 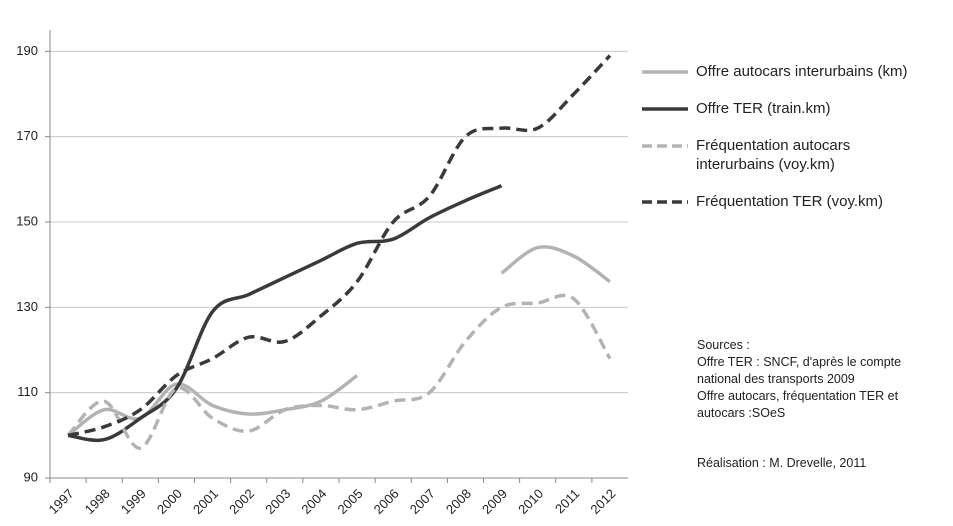 What do you see at coordinates (27, 135) in the screenshot?
I see `y-tick-label: 170` at bounding box center [27, 135].